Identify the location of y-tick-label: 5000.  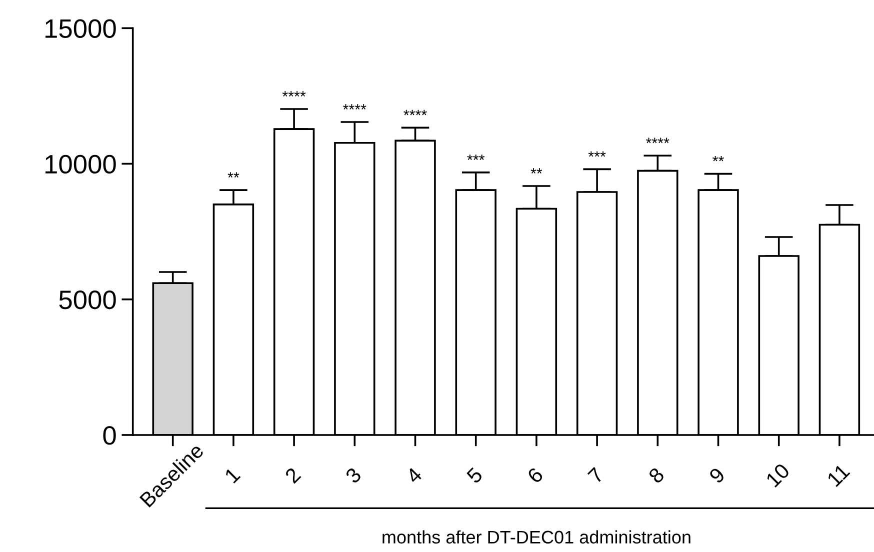
(87, 300).